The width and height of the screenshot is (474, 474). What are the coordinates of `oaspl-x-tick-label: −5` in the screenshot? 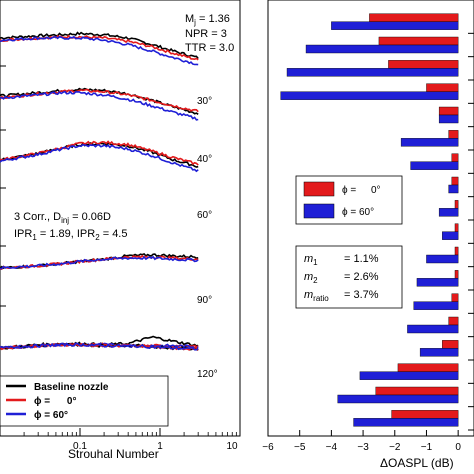 It's located at (300, 447).